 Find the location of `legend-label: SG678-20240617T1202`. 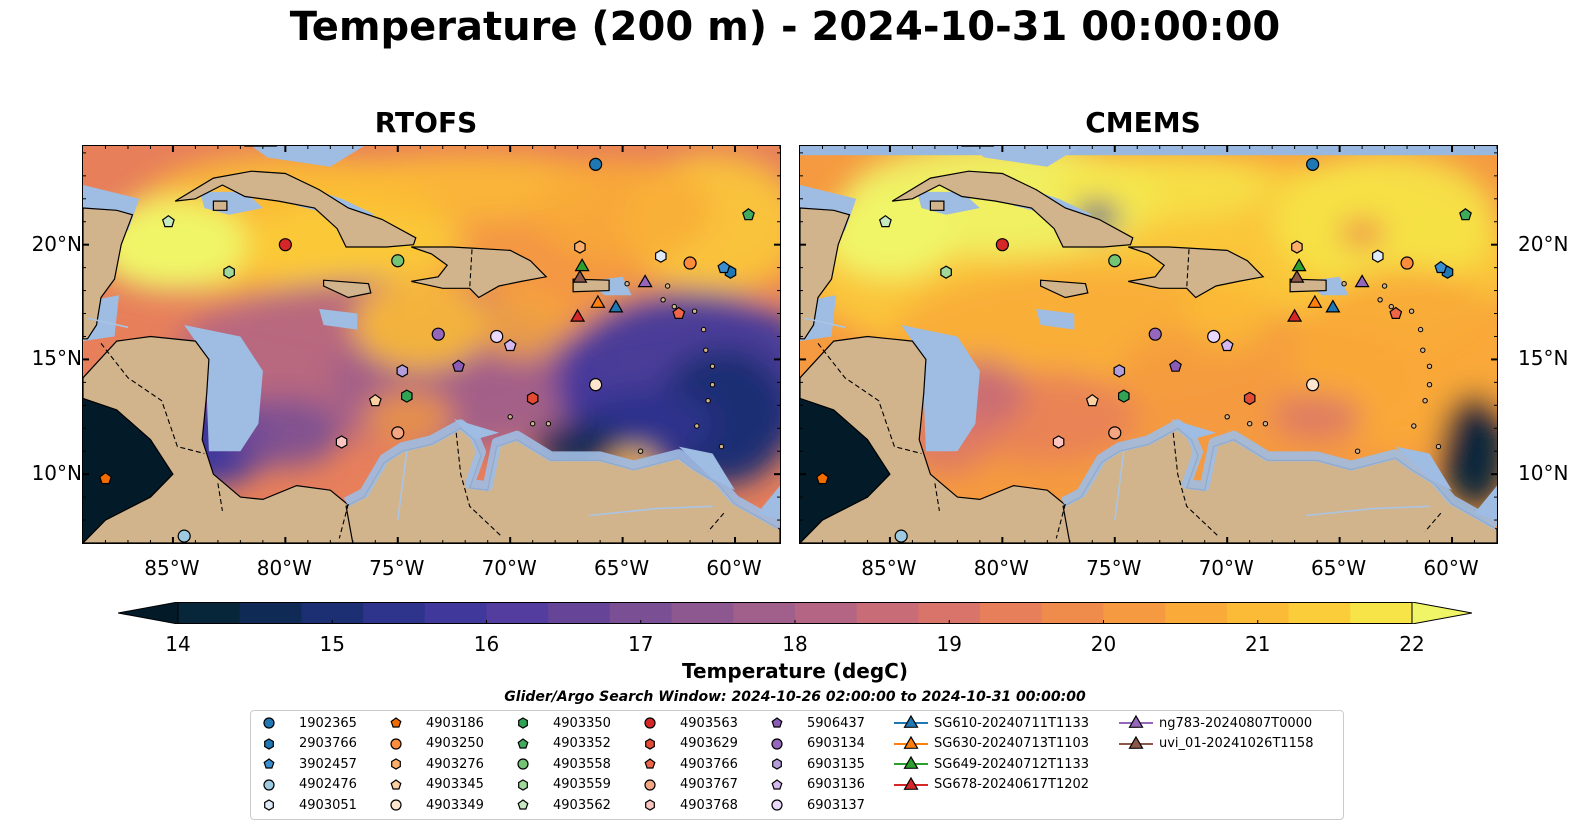

legend-label: SG678-20240617T1202 is located at coordinates (1012, 785).